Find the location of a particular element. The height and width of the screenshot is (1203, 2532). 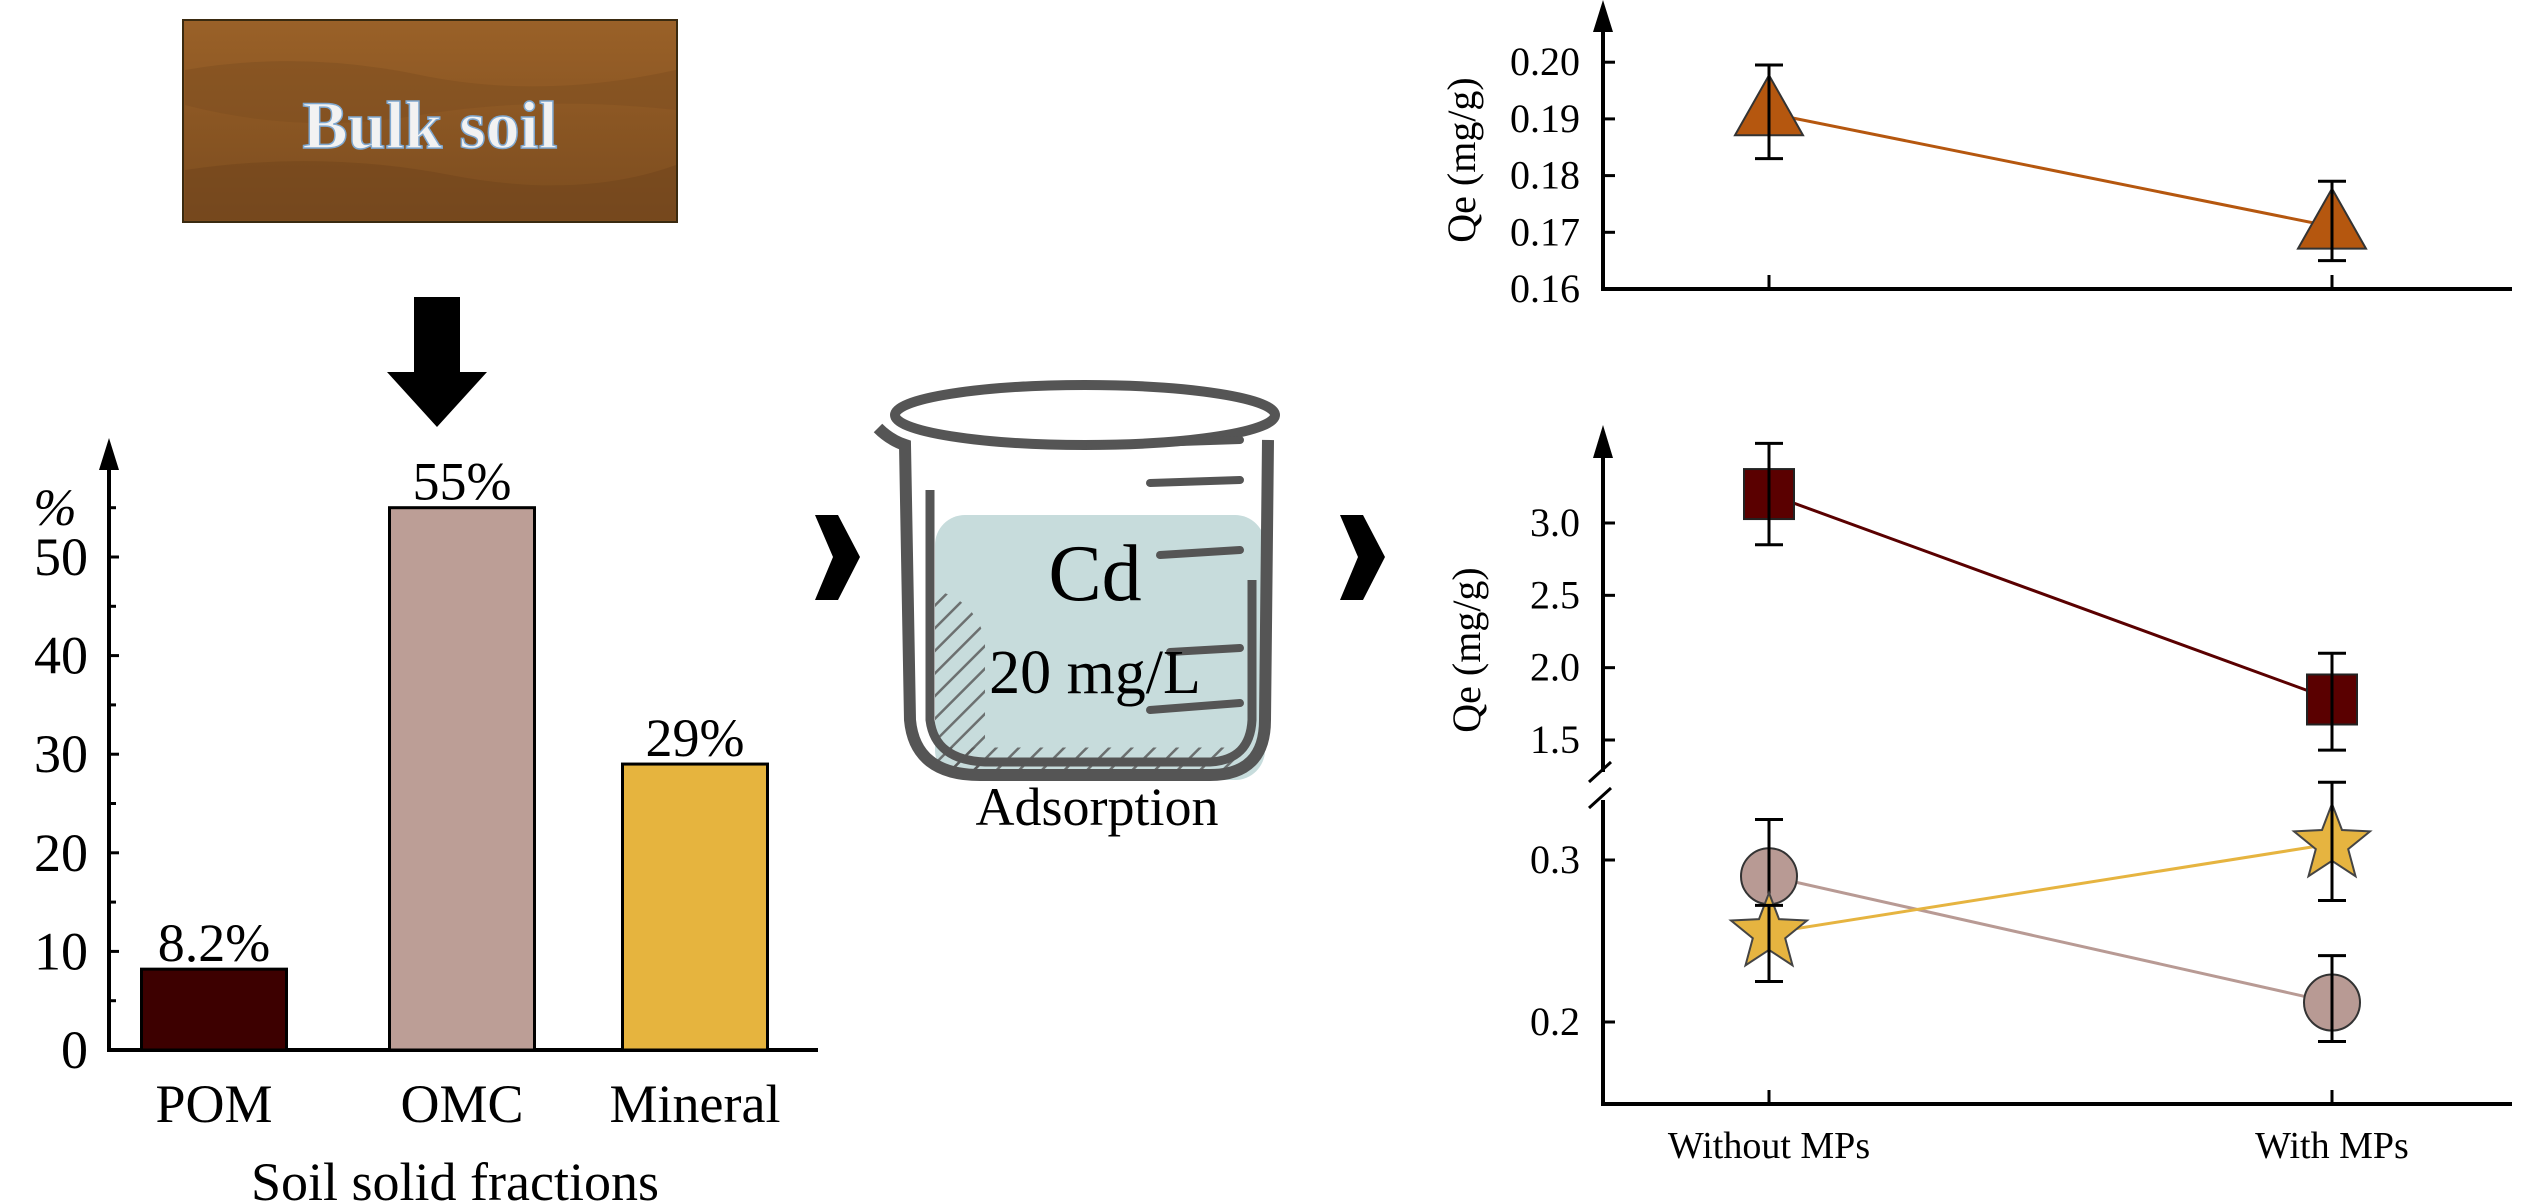

bar-omc is located at coordinates (462, 779).